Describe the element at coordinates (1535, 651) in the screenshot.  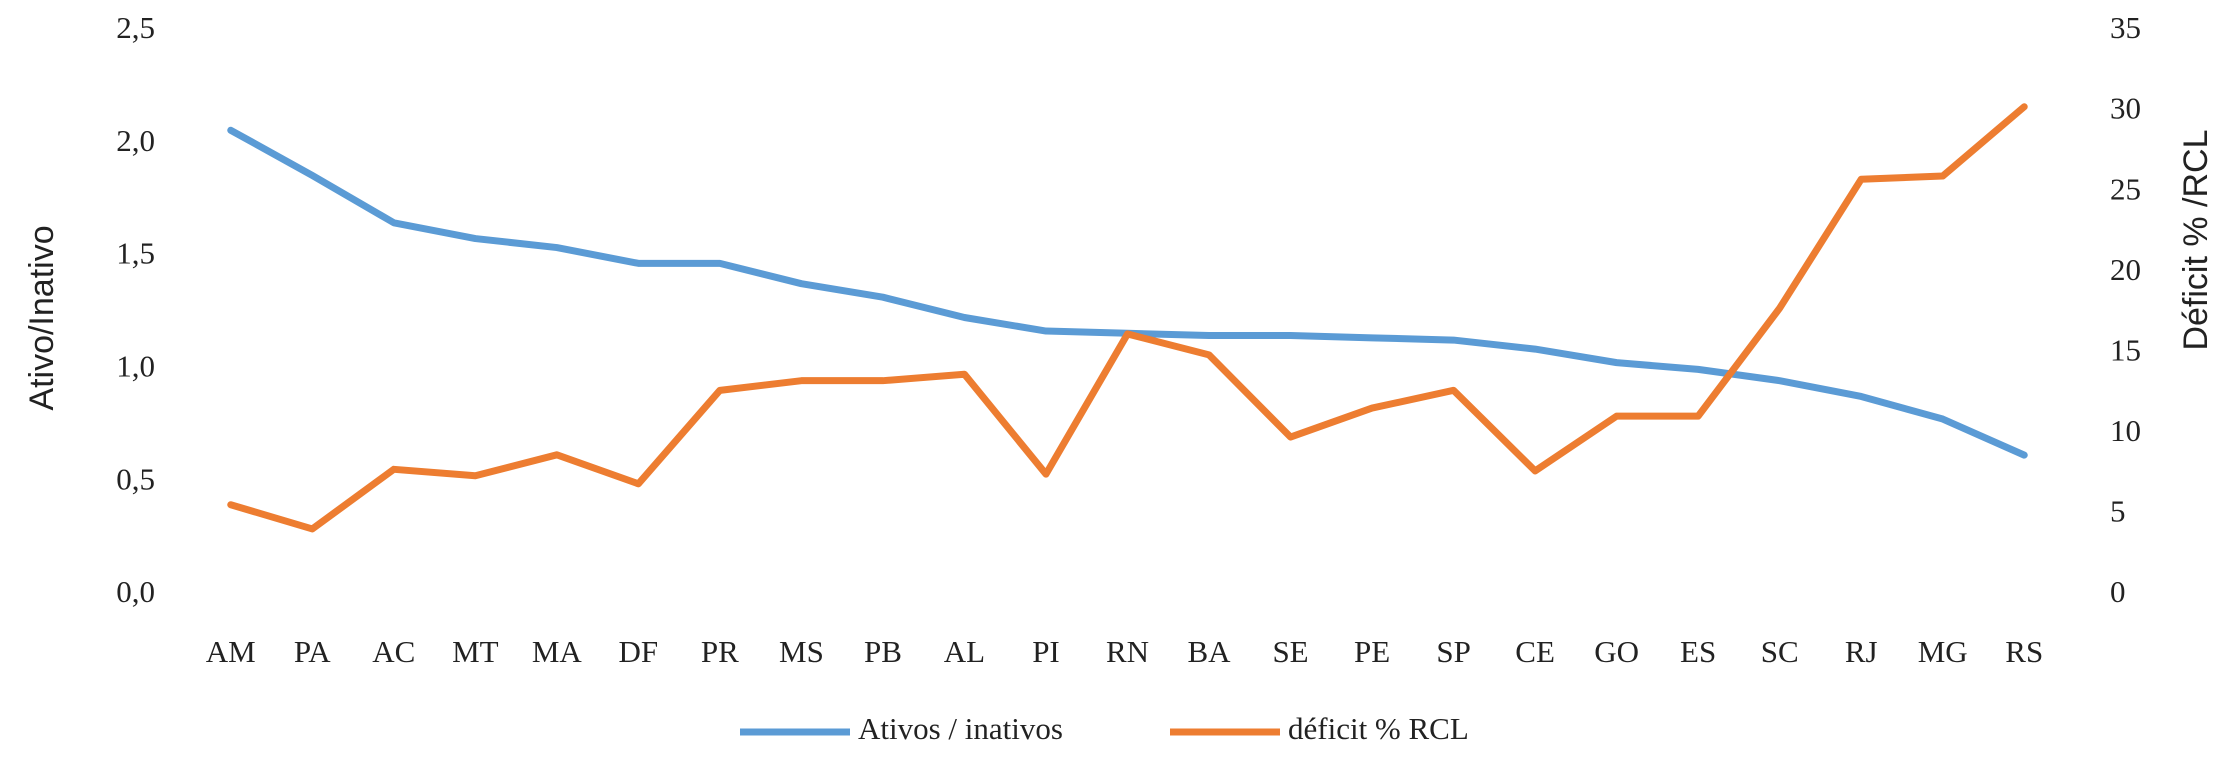
I see `x-tick-label: CE` at that location.